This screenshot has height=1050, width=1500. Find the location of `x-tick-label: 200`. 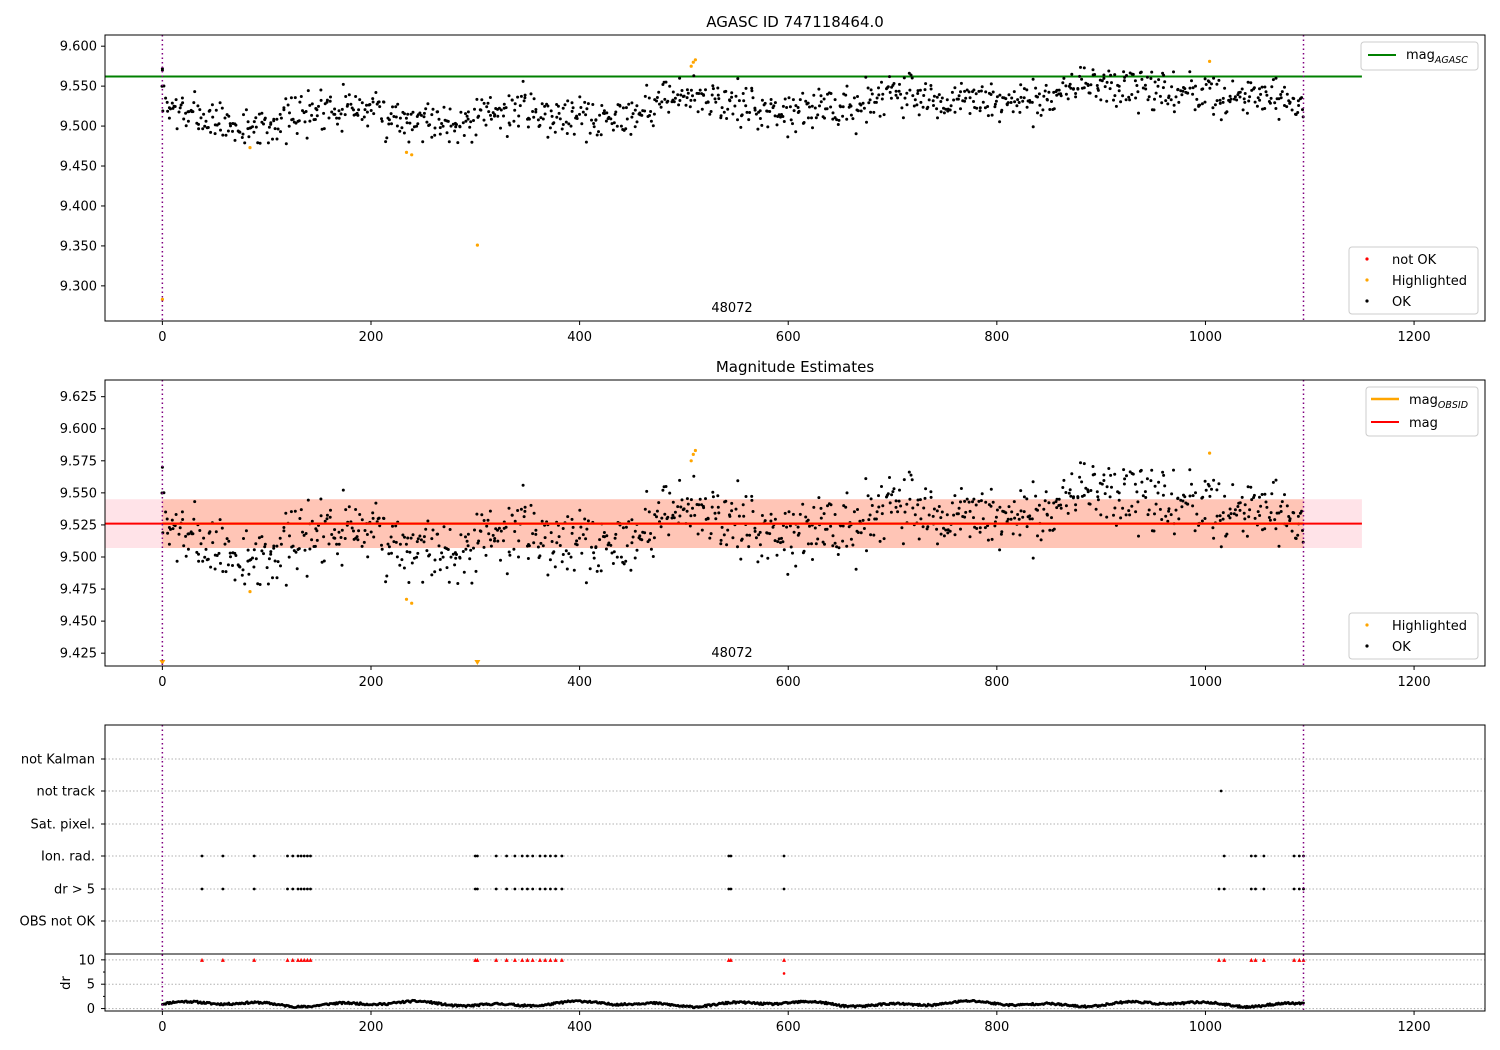

x-tick-label: 200 is located at coordinates (371, 682).